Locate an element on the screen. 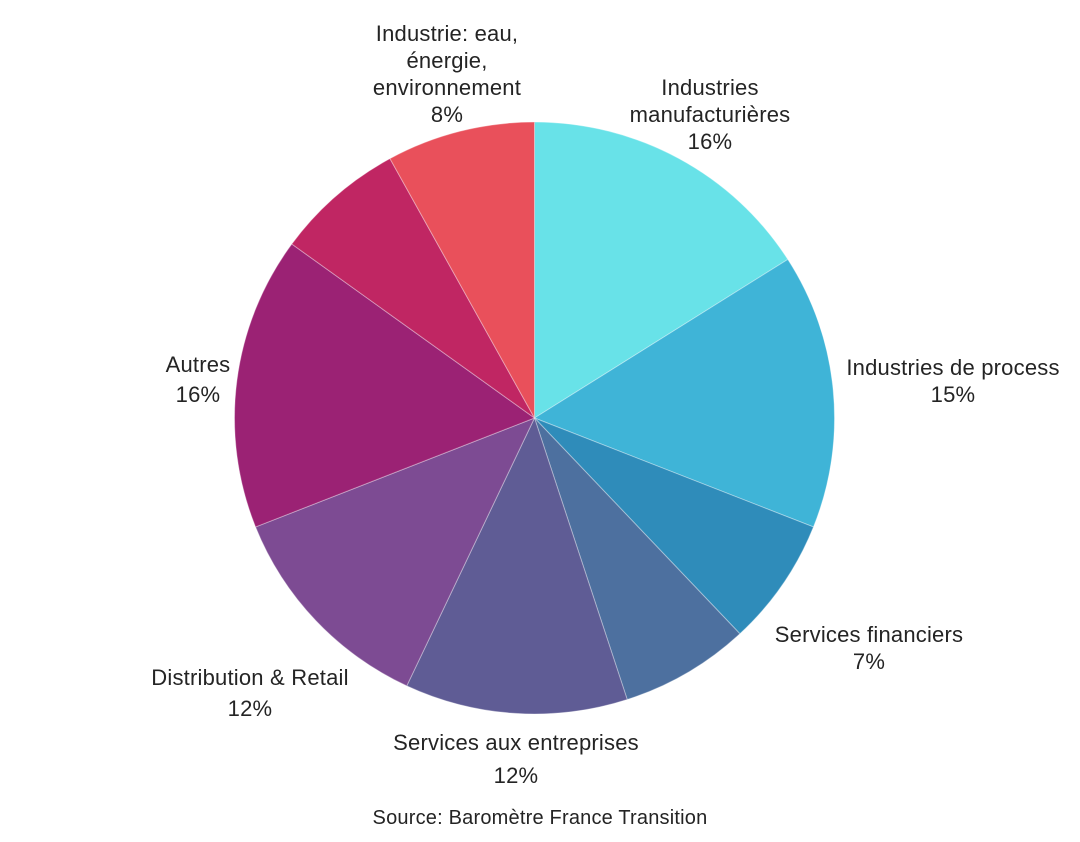  label-industries-de-process: Industries de process 15% is located at coordinates (953, 381).